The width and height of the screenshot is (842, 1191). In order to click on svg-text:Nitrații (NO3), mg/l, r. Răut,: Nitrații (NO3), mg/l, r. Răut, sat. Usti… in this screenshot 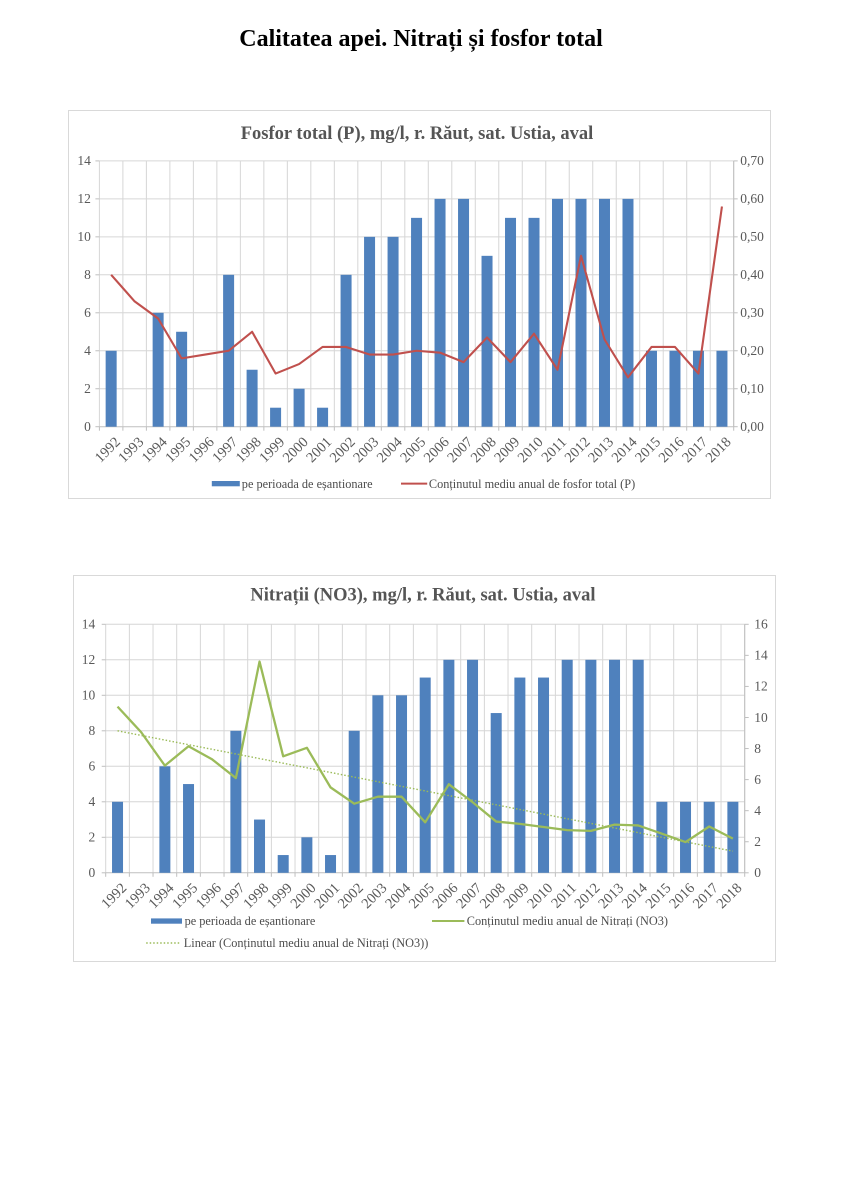, I will do `click(422, 596)`.